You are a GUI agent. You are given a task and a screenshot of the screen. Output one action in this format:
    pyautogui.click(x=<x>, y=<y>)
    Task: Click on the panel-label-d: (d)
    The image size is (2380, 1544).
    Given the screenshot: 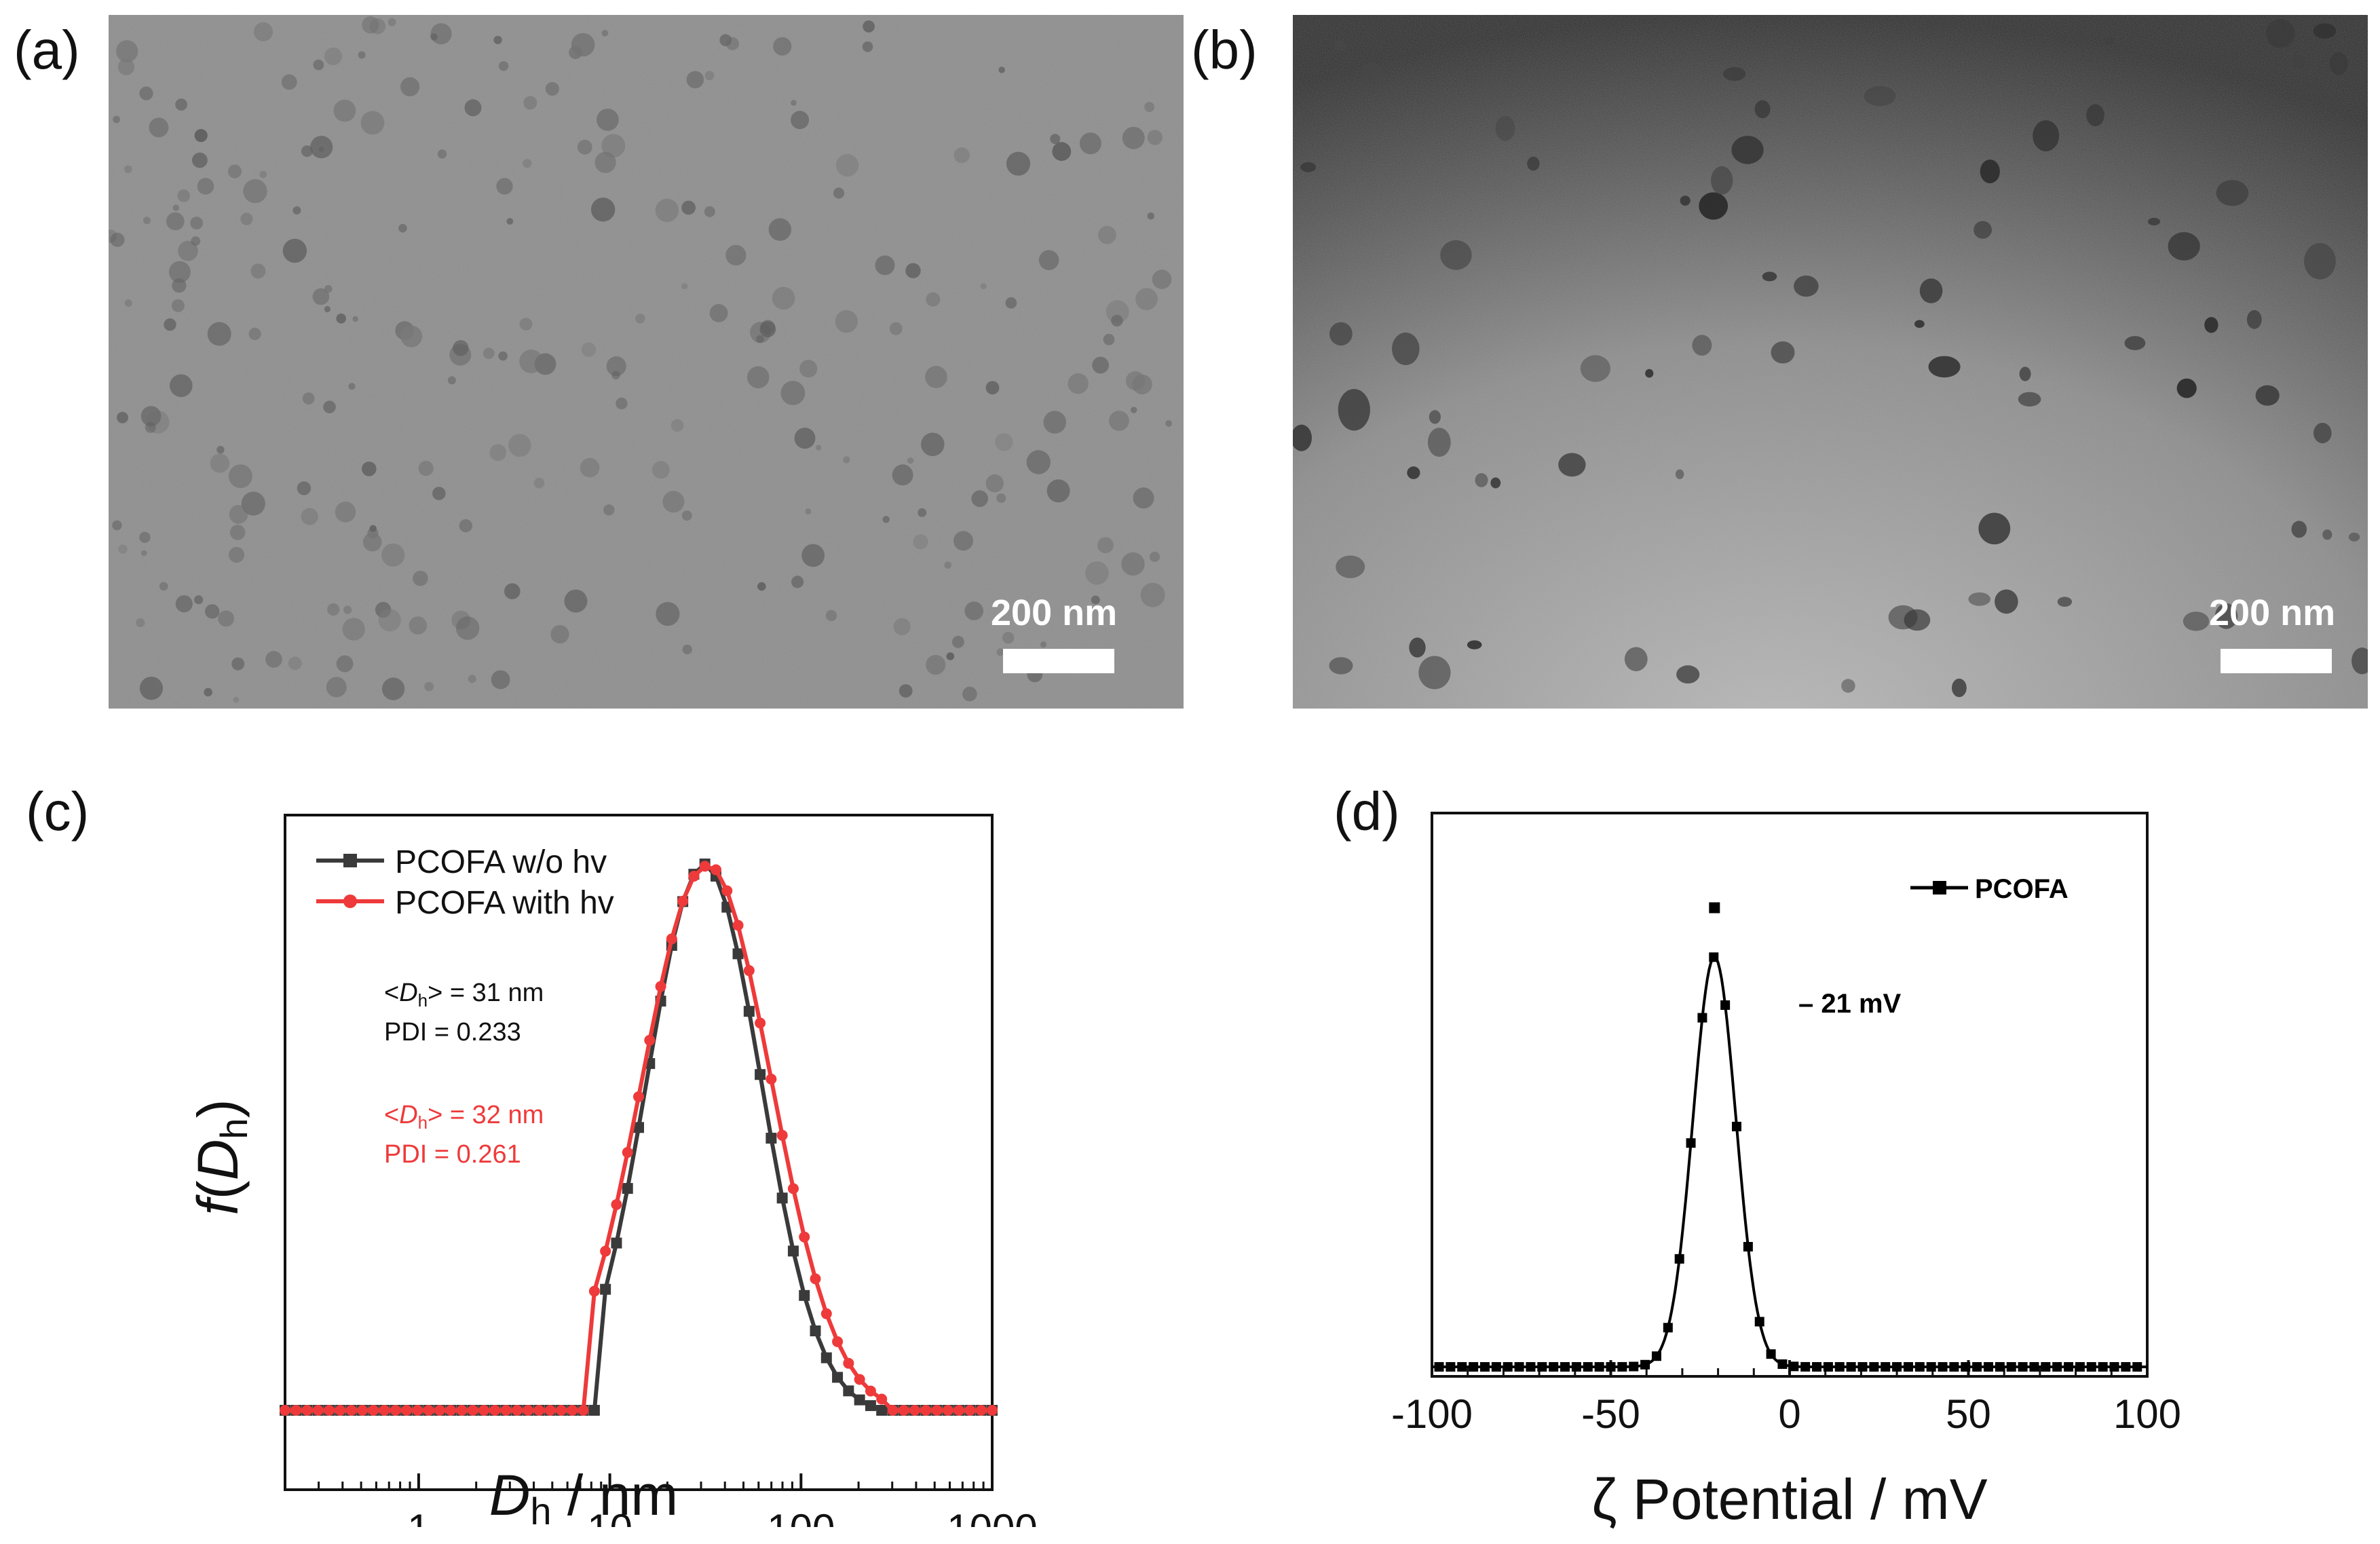 What is the action you would take?
    pyautogui.click(x=1367, y=811)
    